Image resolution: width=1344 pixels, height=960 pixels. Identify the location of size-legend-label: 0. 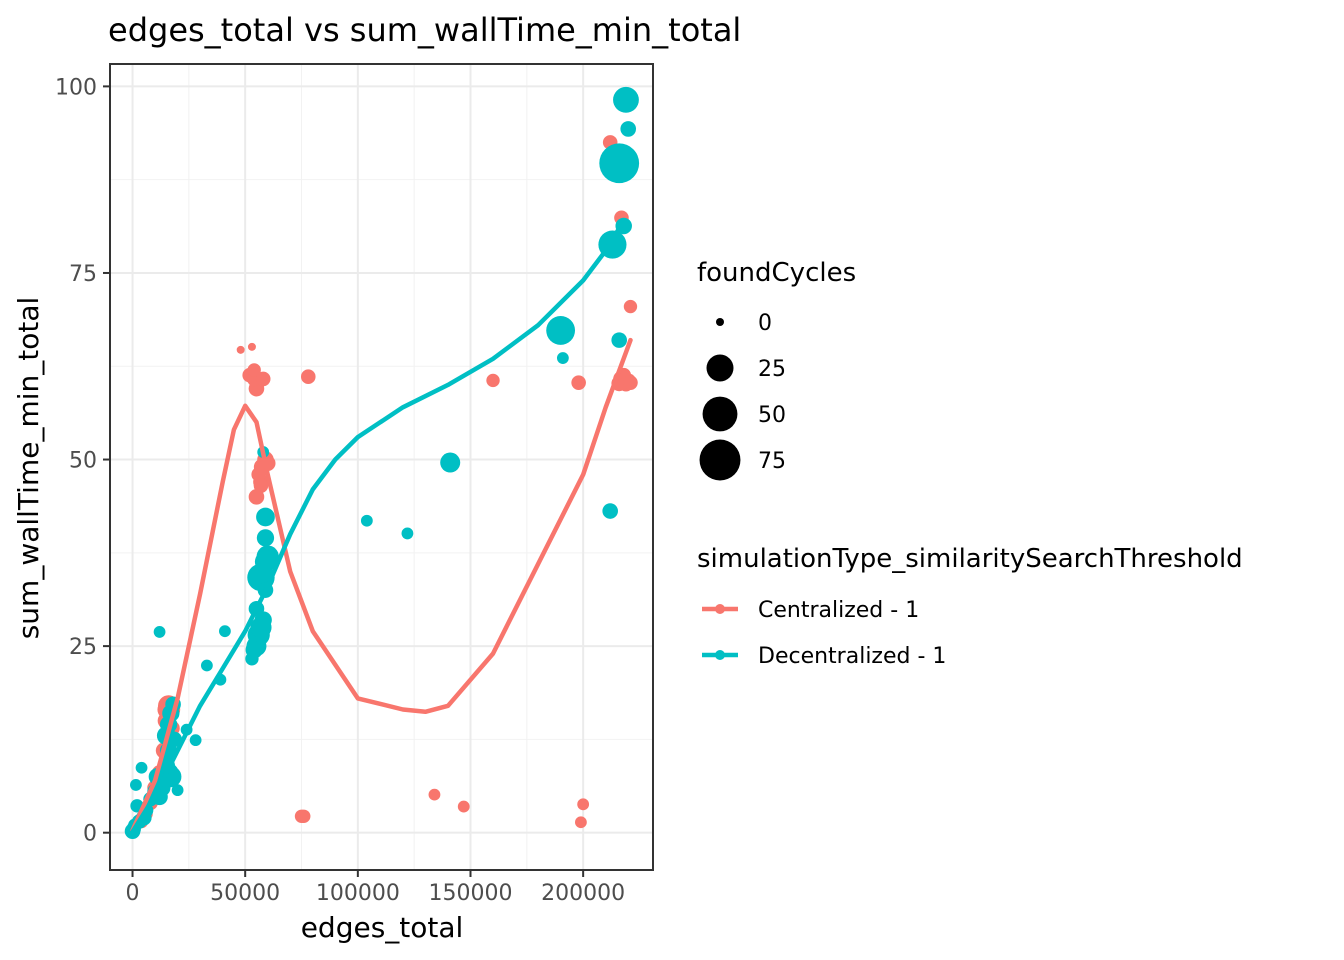
(765, 323).